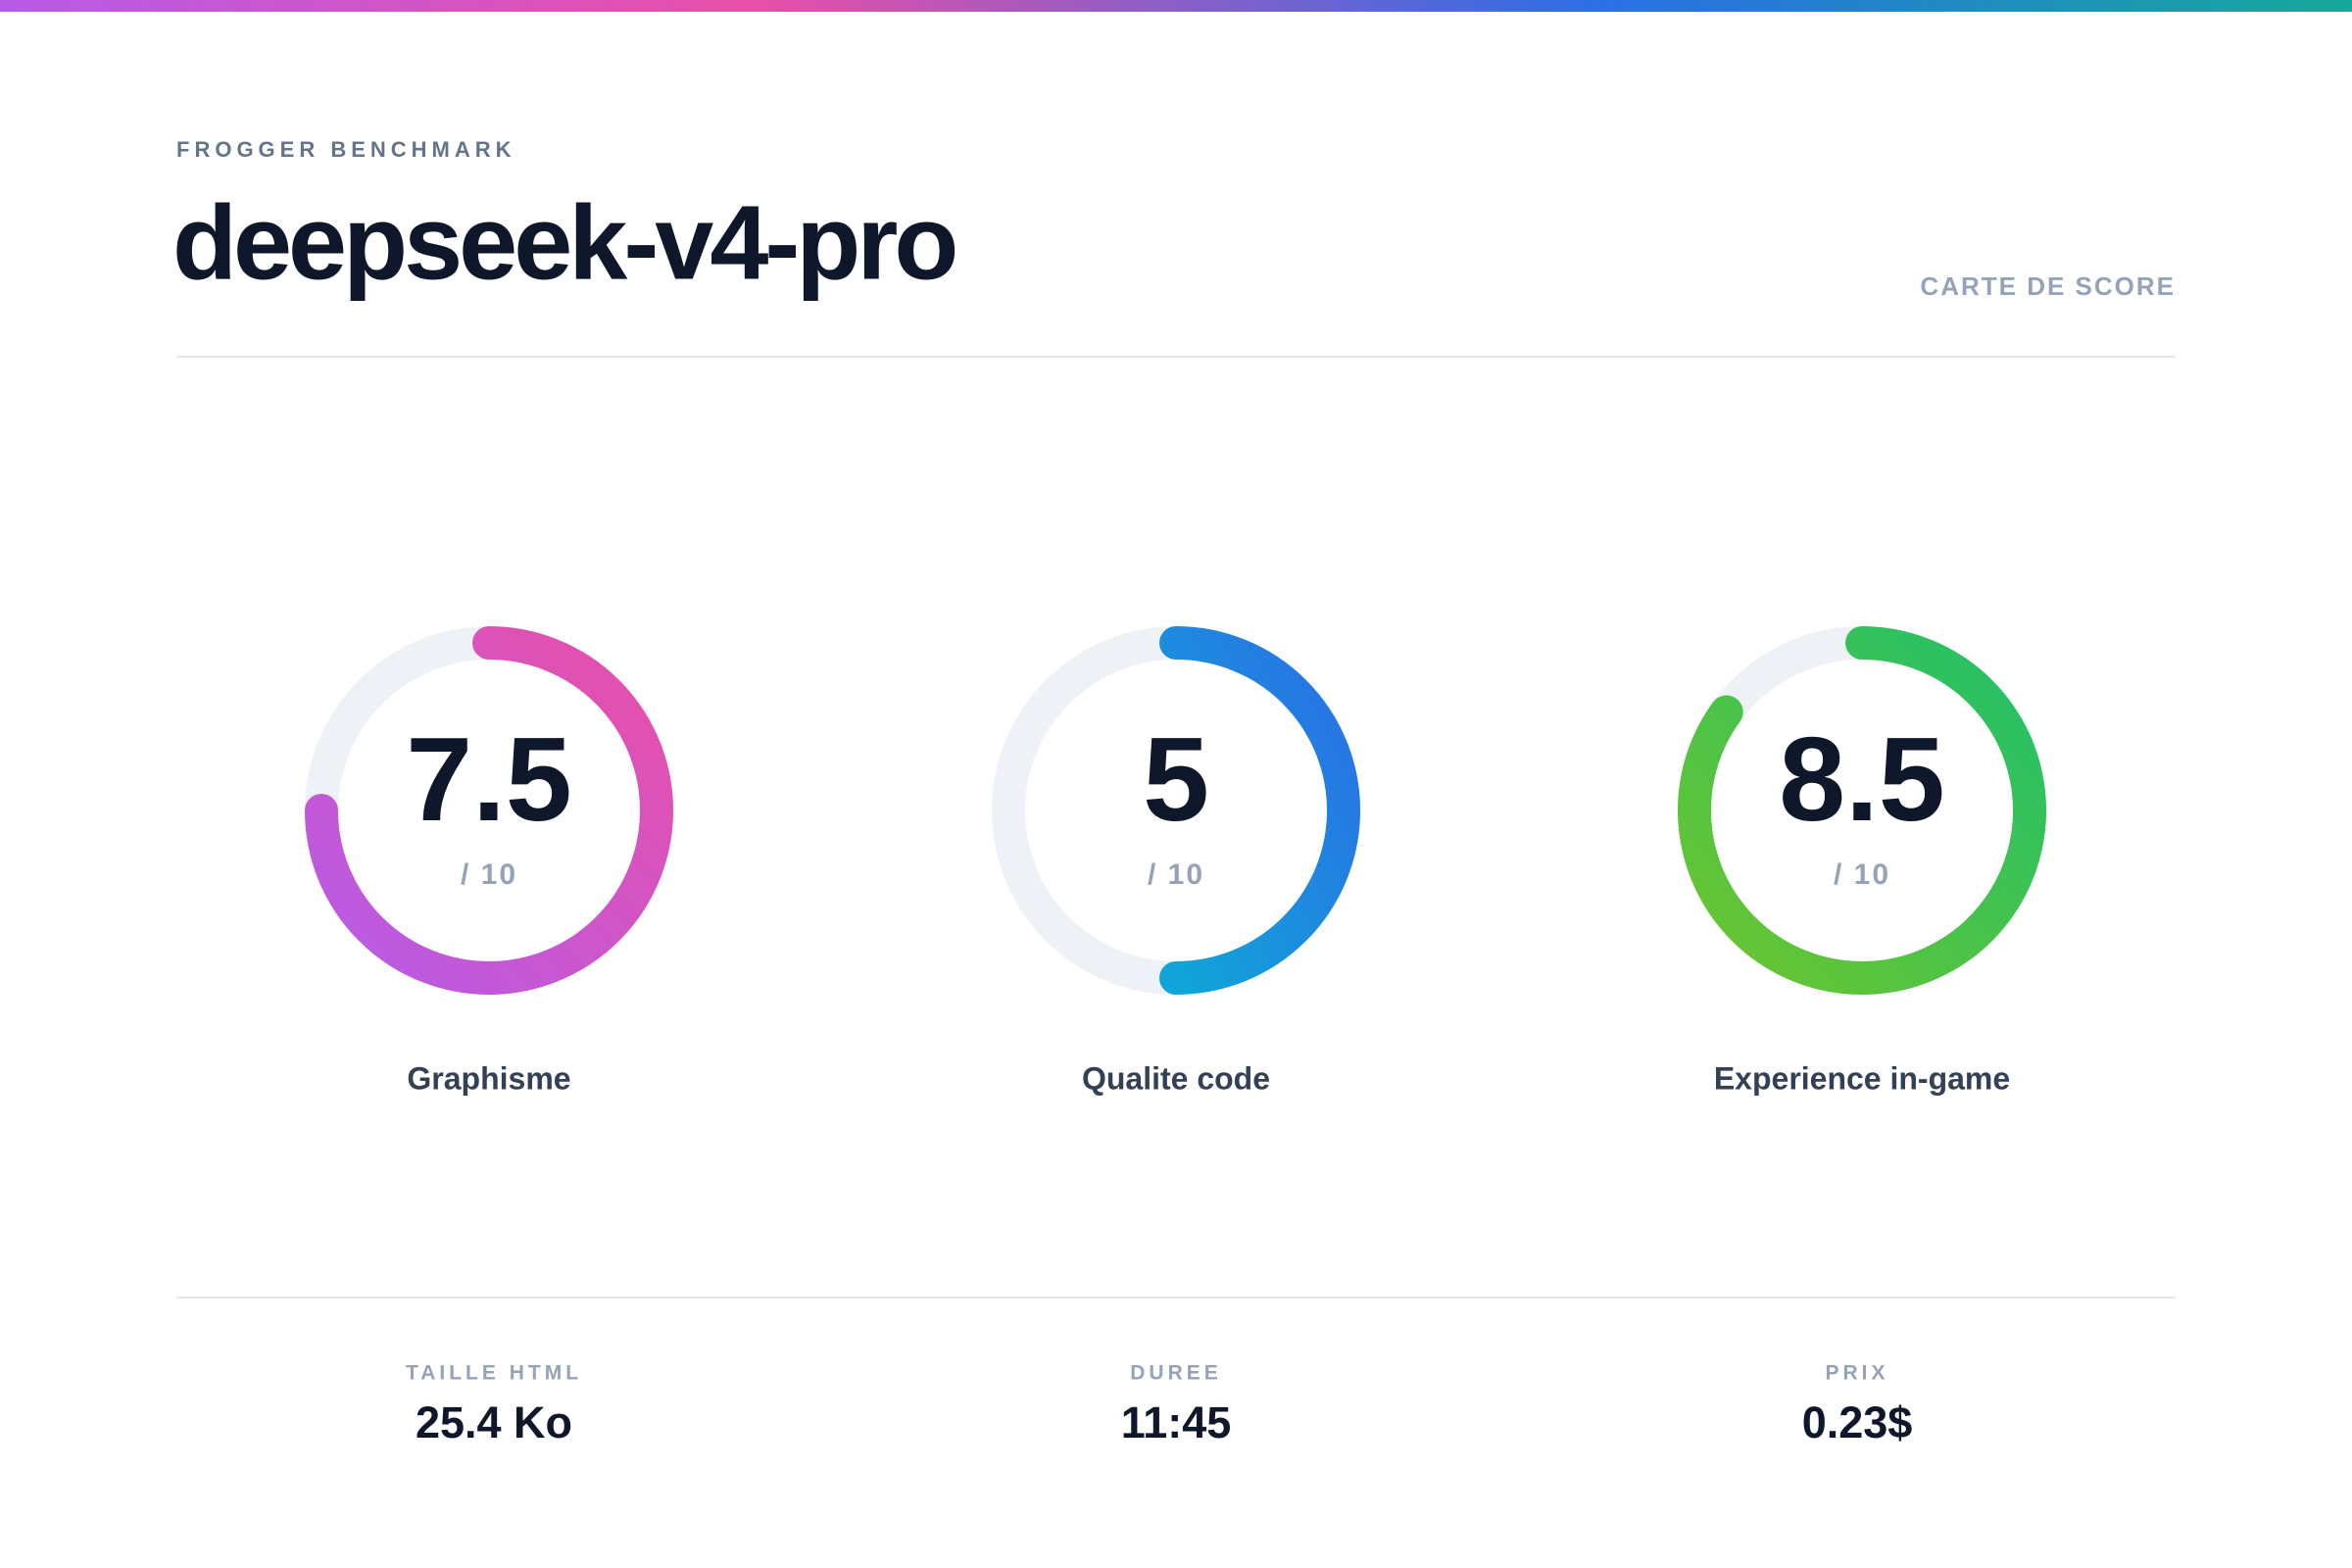 The height and width of the screenshot is (1568, 2352). I want to click on tag: CARTE DE SCORE, so click(2048, 286).